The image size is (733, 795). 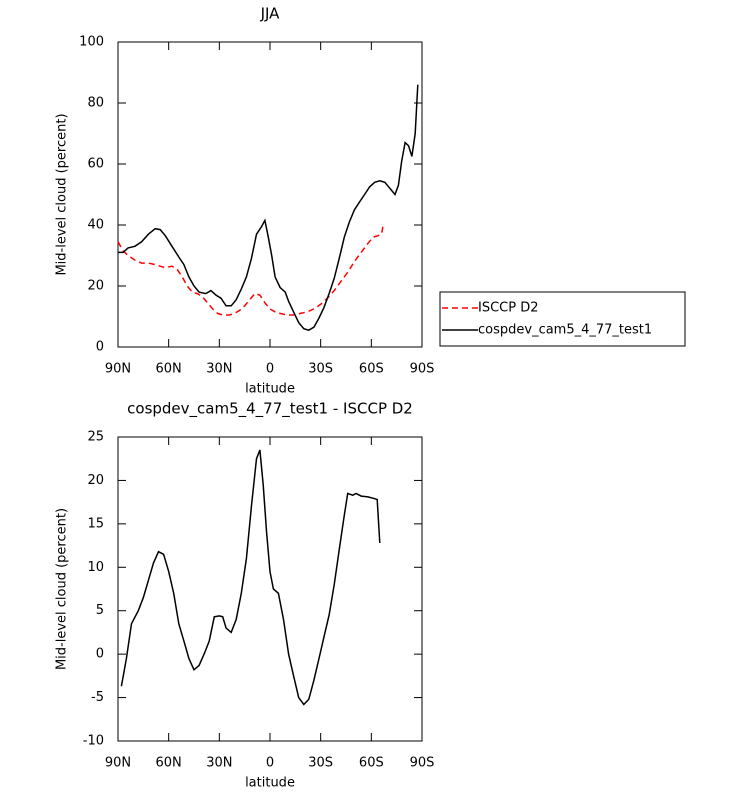 What do you see at coordinates (97, 697) in the screenshot?
I see `y-tick-label: -5` at bounding box center [97, 697].